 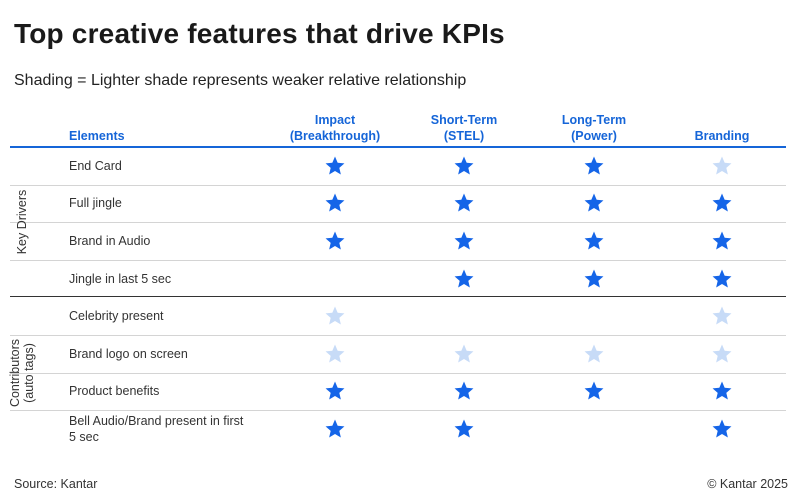 I want to click on chart-title: Top creative features that drive KPIs, so click(x=259, y=33).